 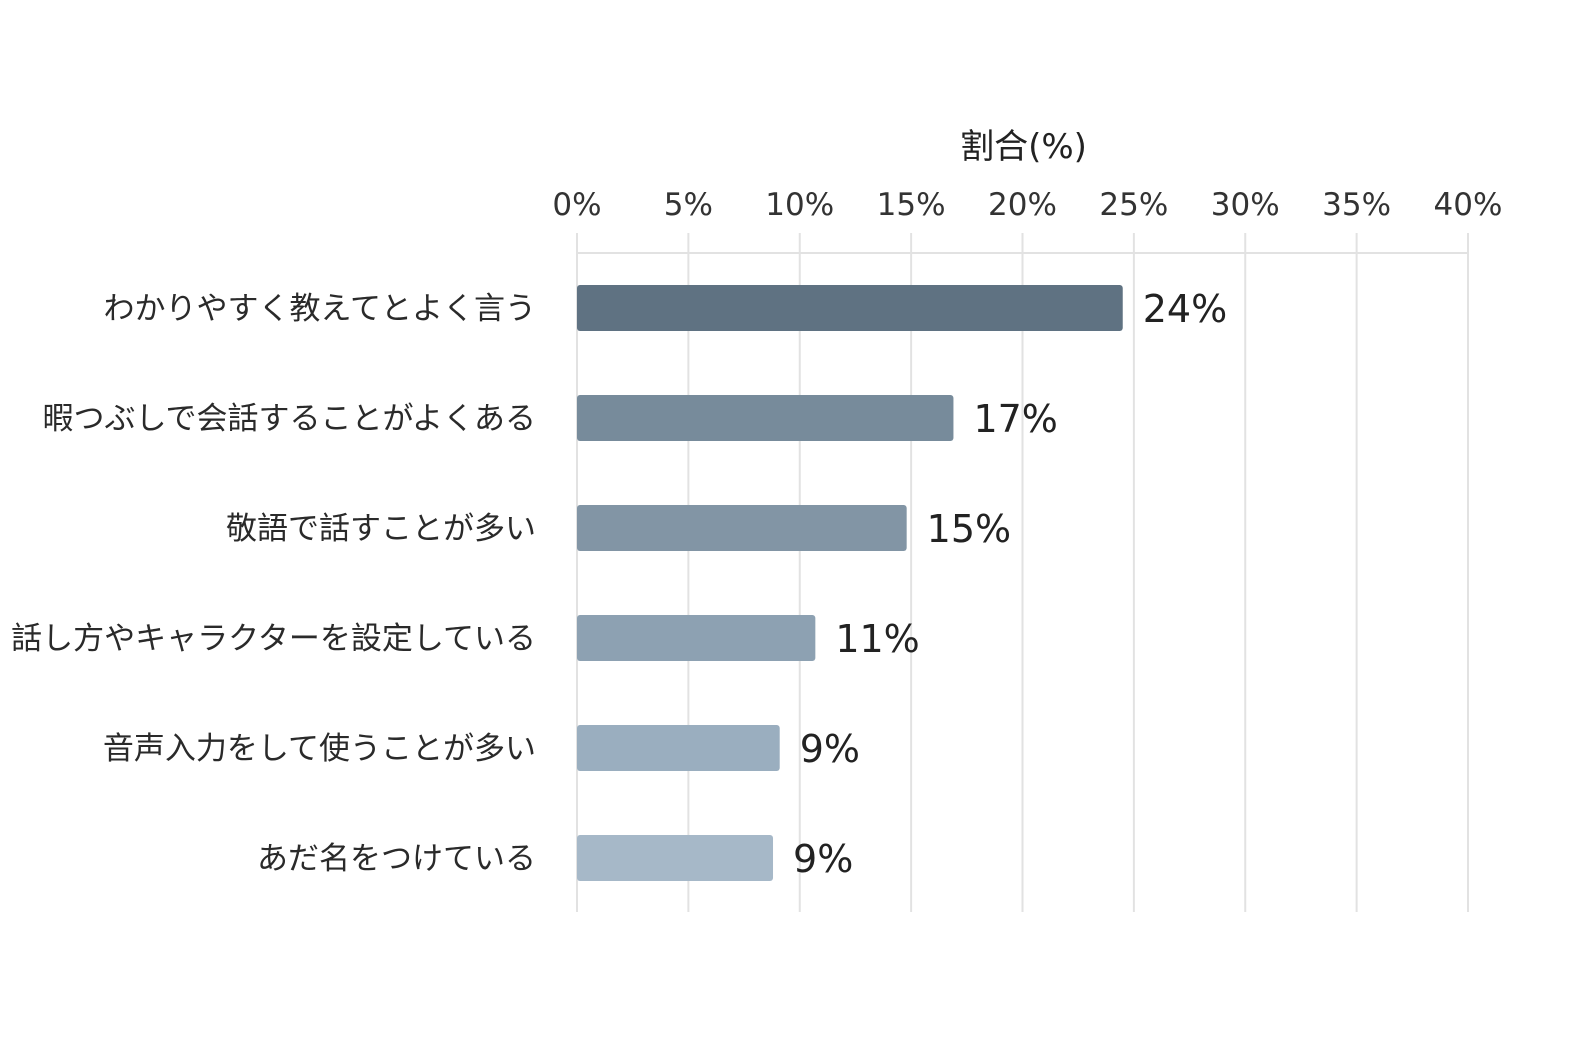 I want to click on x-tick-labels: 0% 5% 10% 15% 20% 25% 30% 35% 40%, so click(x=1027, y=205).